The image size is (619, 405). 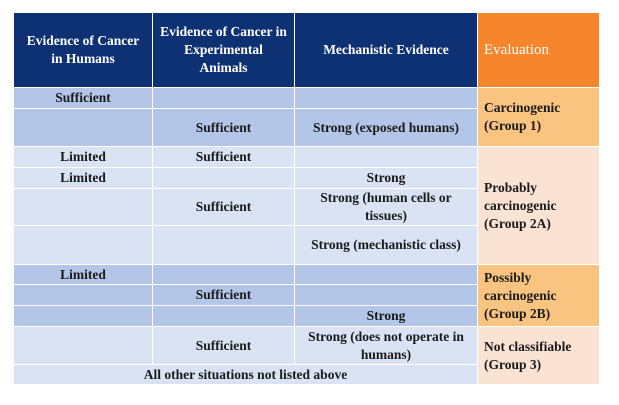 I want to click on row: Strong, so click(x=306, y=316).